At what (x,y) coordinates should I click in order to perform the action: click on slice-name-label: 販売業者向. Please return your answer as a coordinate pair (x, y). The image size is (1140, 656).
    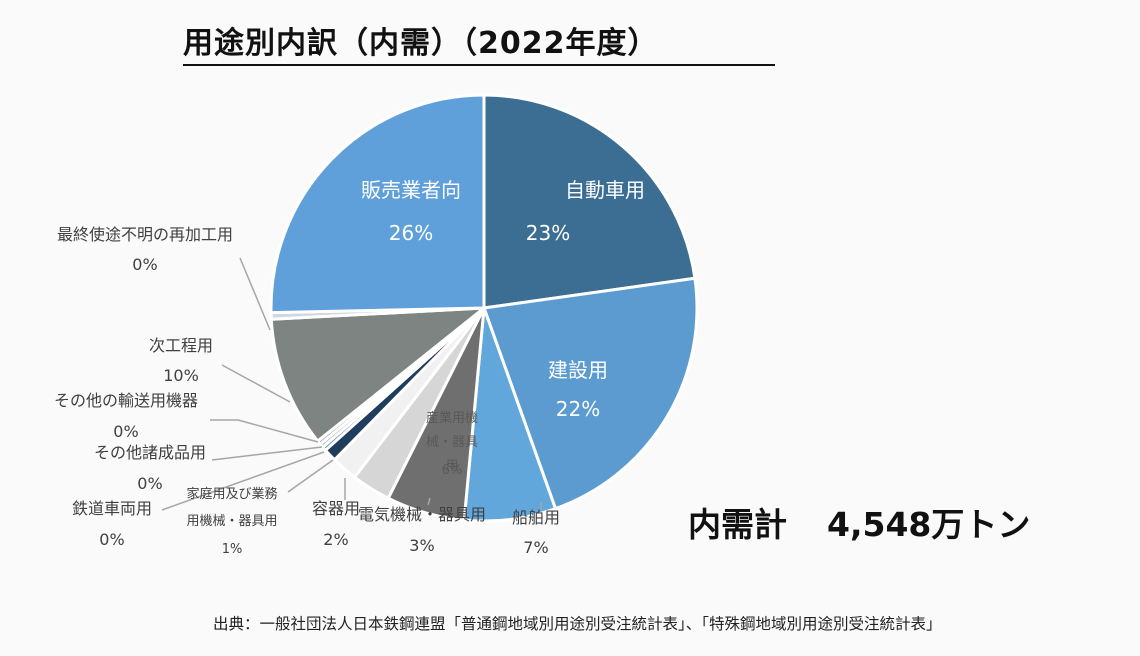
    Looking at the image, I should click on (411, 190).